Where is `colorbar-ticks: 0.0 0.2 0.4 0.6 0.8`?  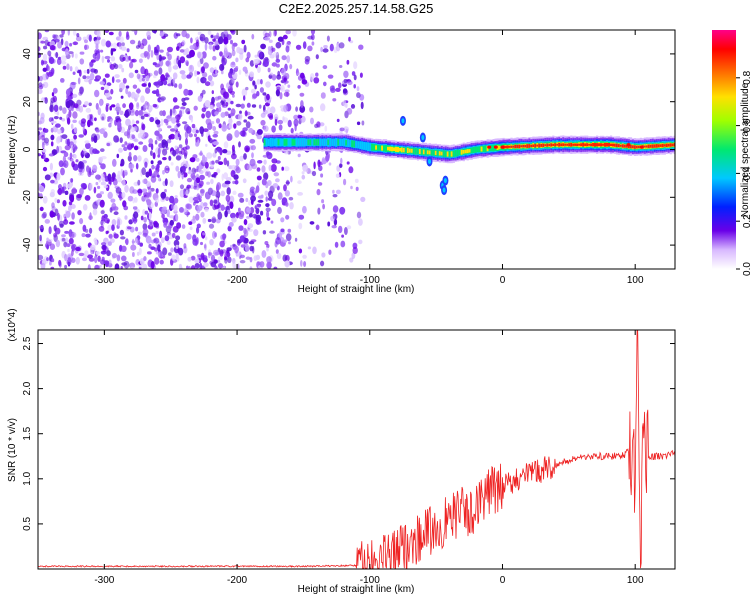
colorbar-ticks: 0.0 0.2 0.4 0.6 0.8 is located at coordinates (743, 173).